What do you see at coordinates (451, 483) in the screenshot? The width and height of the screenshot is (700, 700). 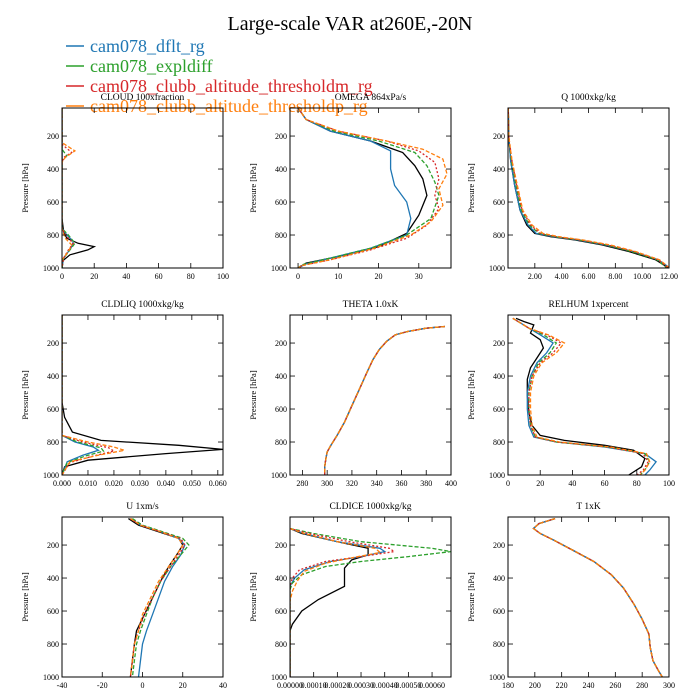 I see `x-tick-label: 400` at bounding box center [451, 483].